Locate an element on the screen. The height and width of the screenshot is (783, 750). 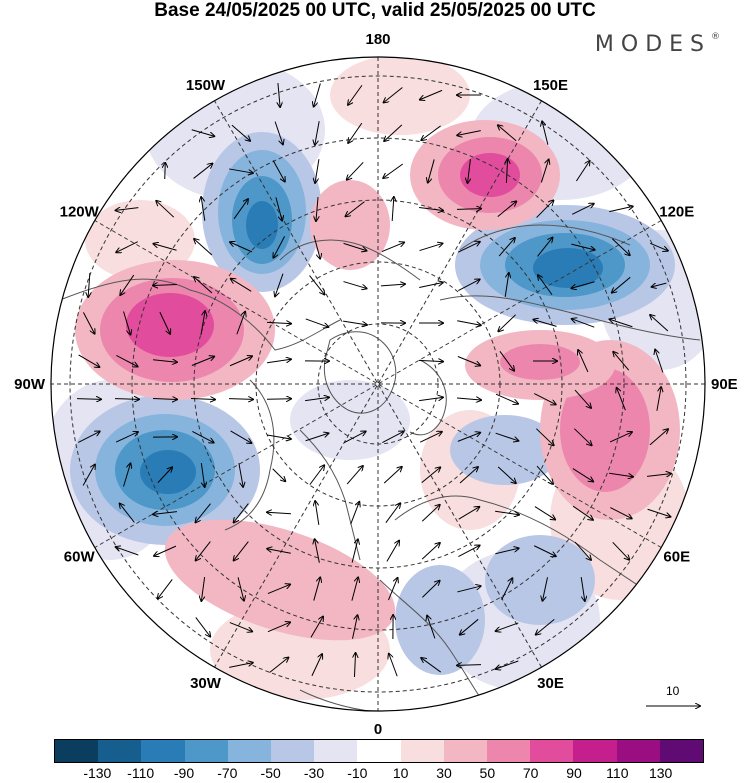
modes-logo: MODES® is located at coordinates (657, 44).